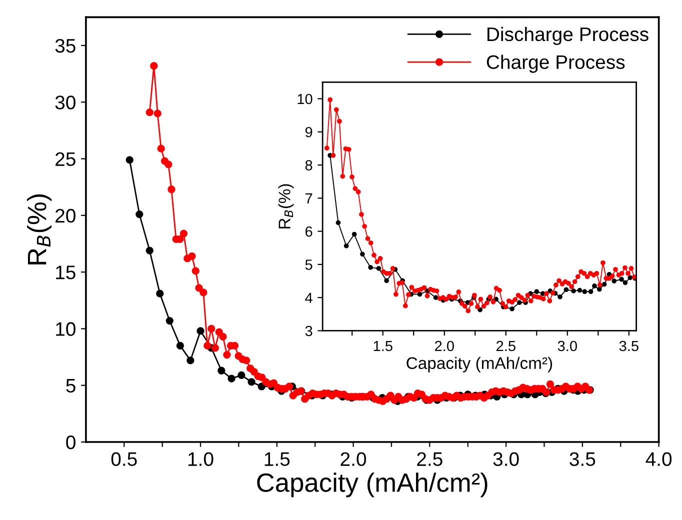 This screenshot has width=682, height=520. I want to click on y-tick-label: 15, so click(66, 273).